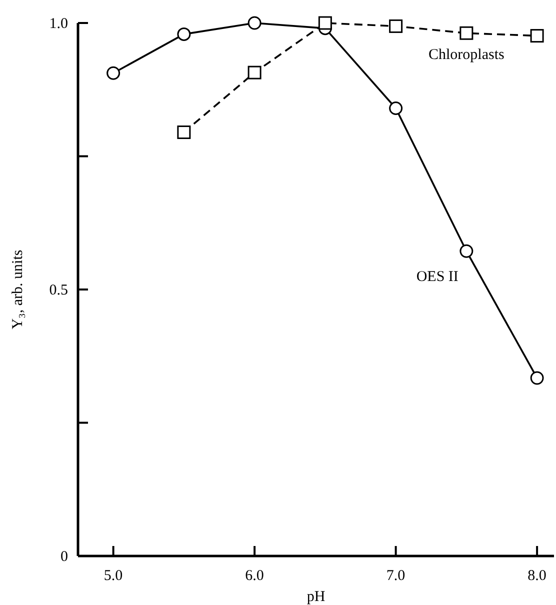 Image resolution: width=556 pixels, height=605 pixels. I want to click on x-tick-label: 7.0, so click(396, 576).